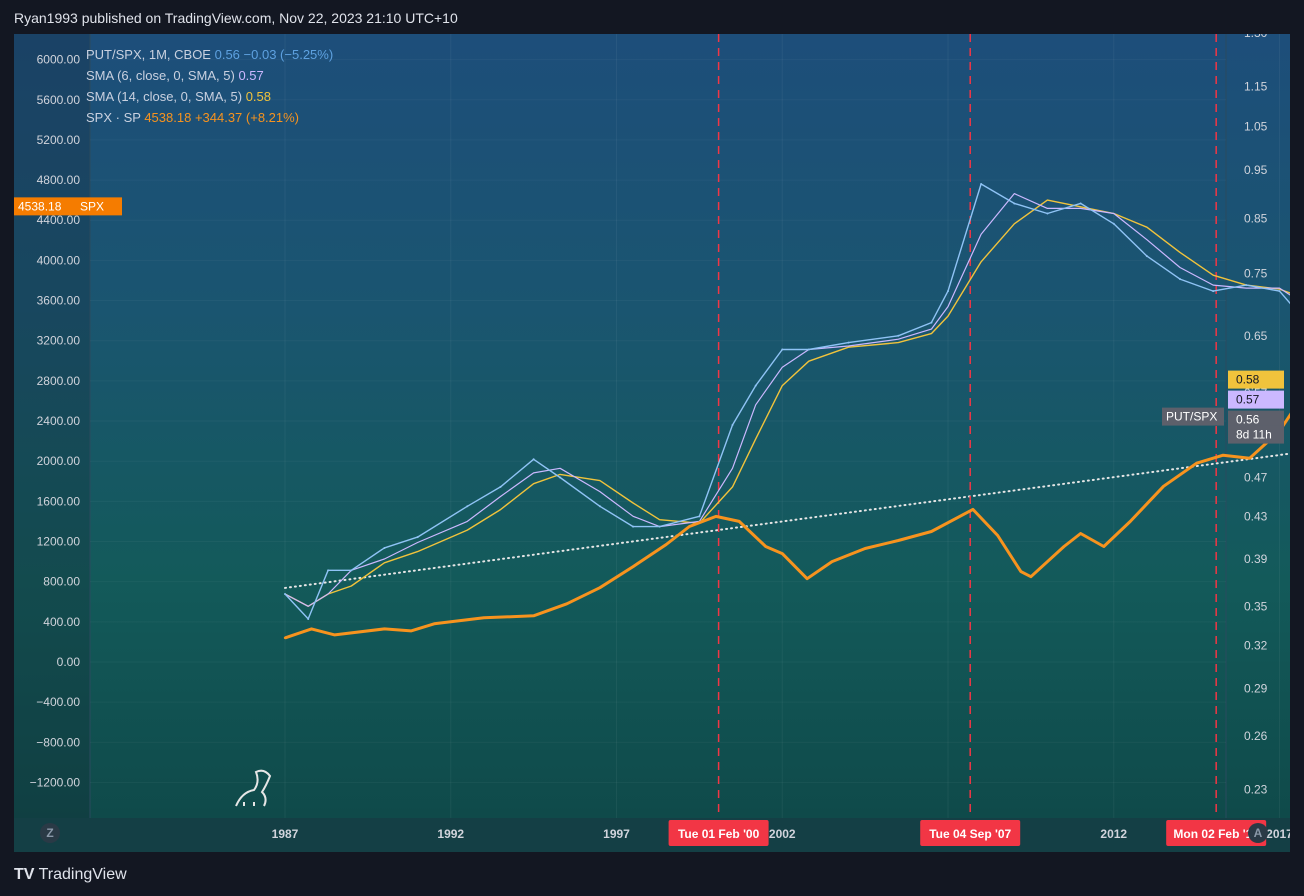 The image size is (1304, 896). I want to click on legend-spx: SPX · SP 4538.18 +344.37 (+8.21%), so click(209, 117).